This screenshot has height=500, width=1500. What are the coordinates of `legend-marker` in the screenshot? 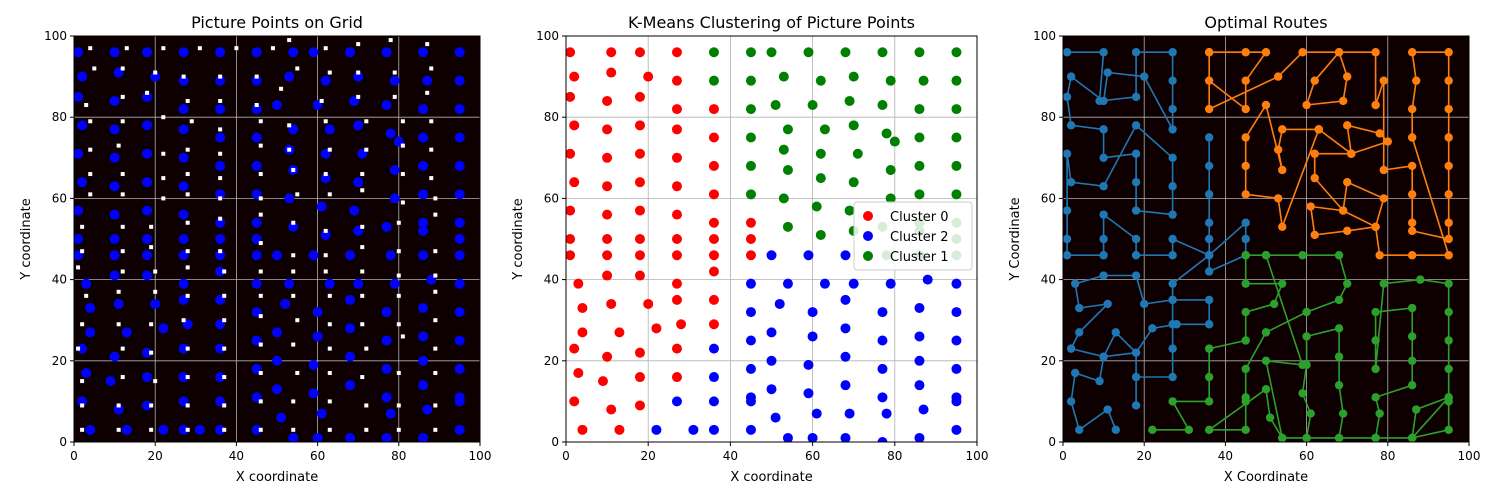 It's located at (868, 216).